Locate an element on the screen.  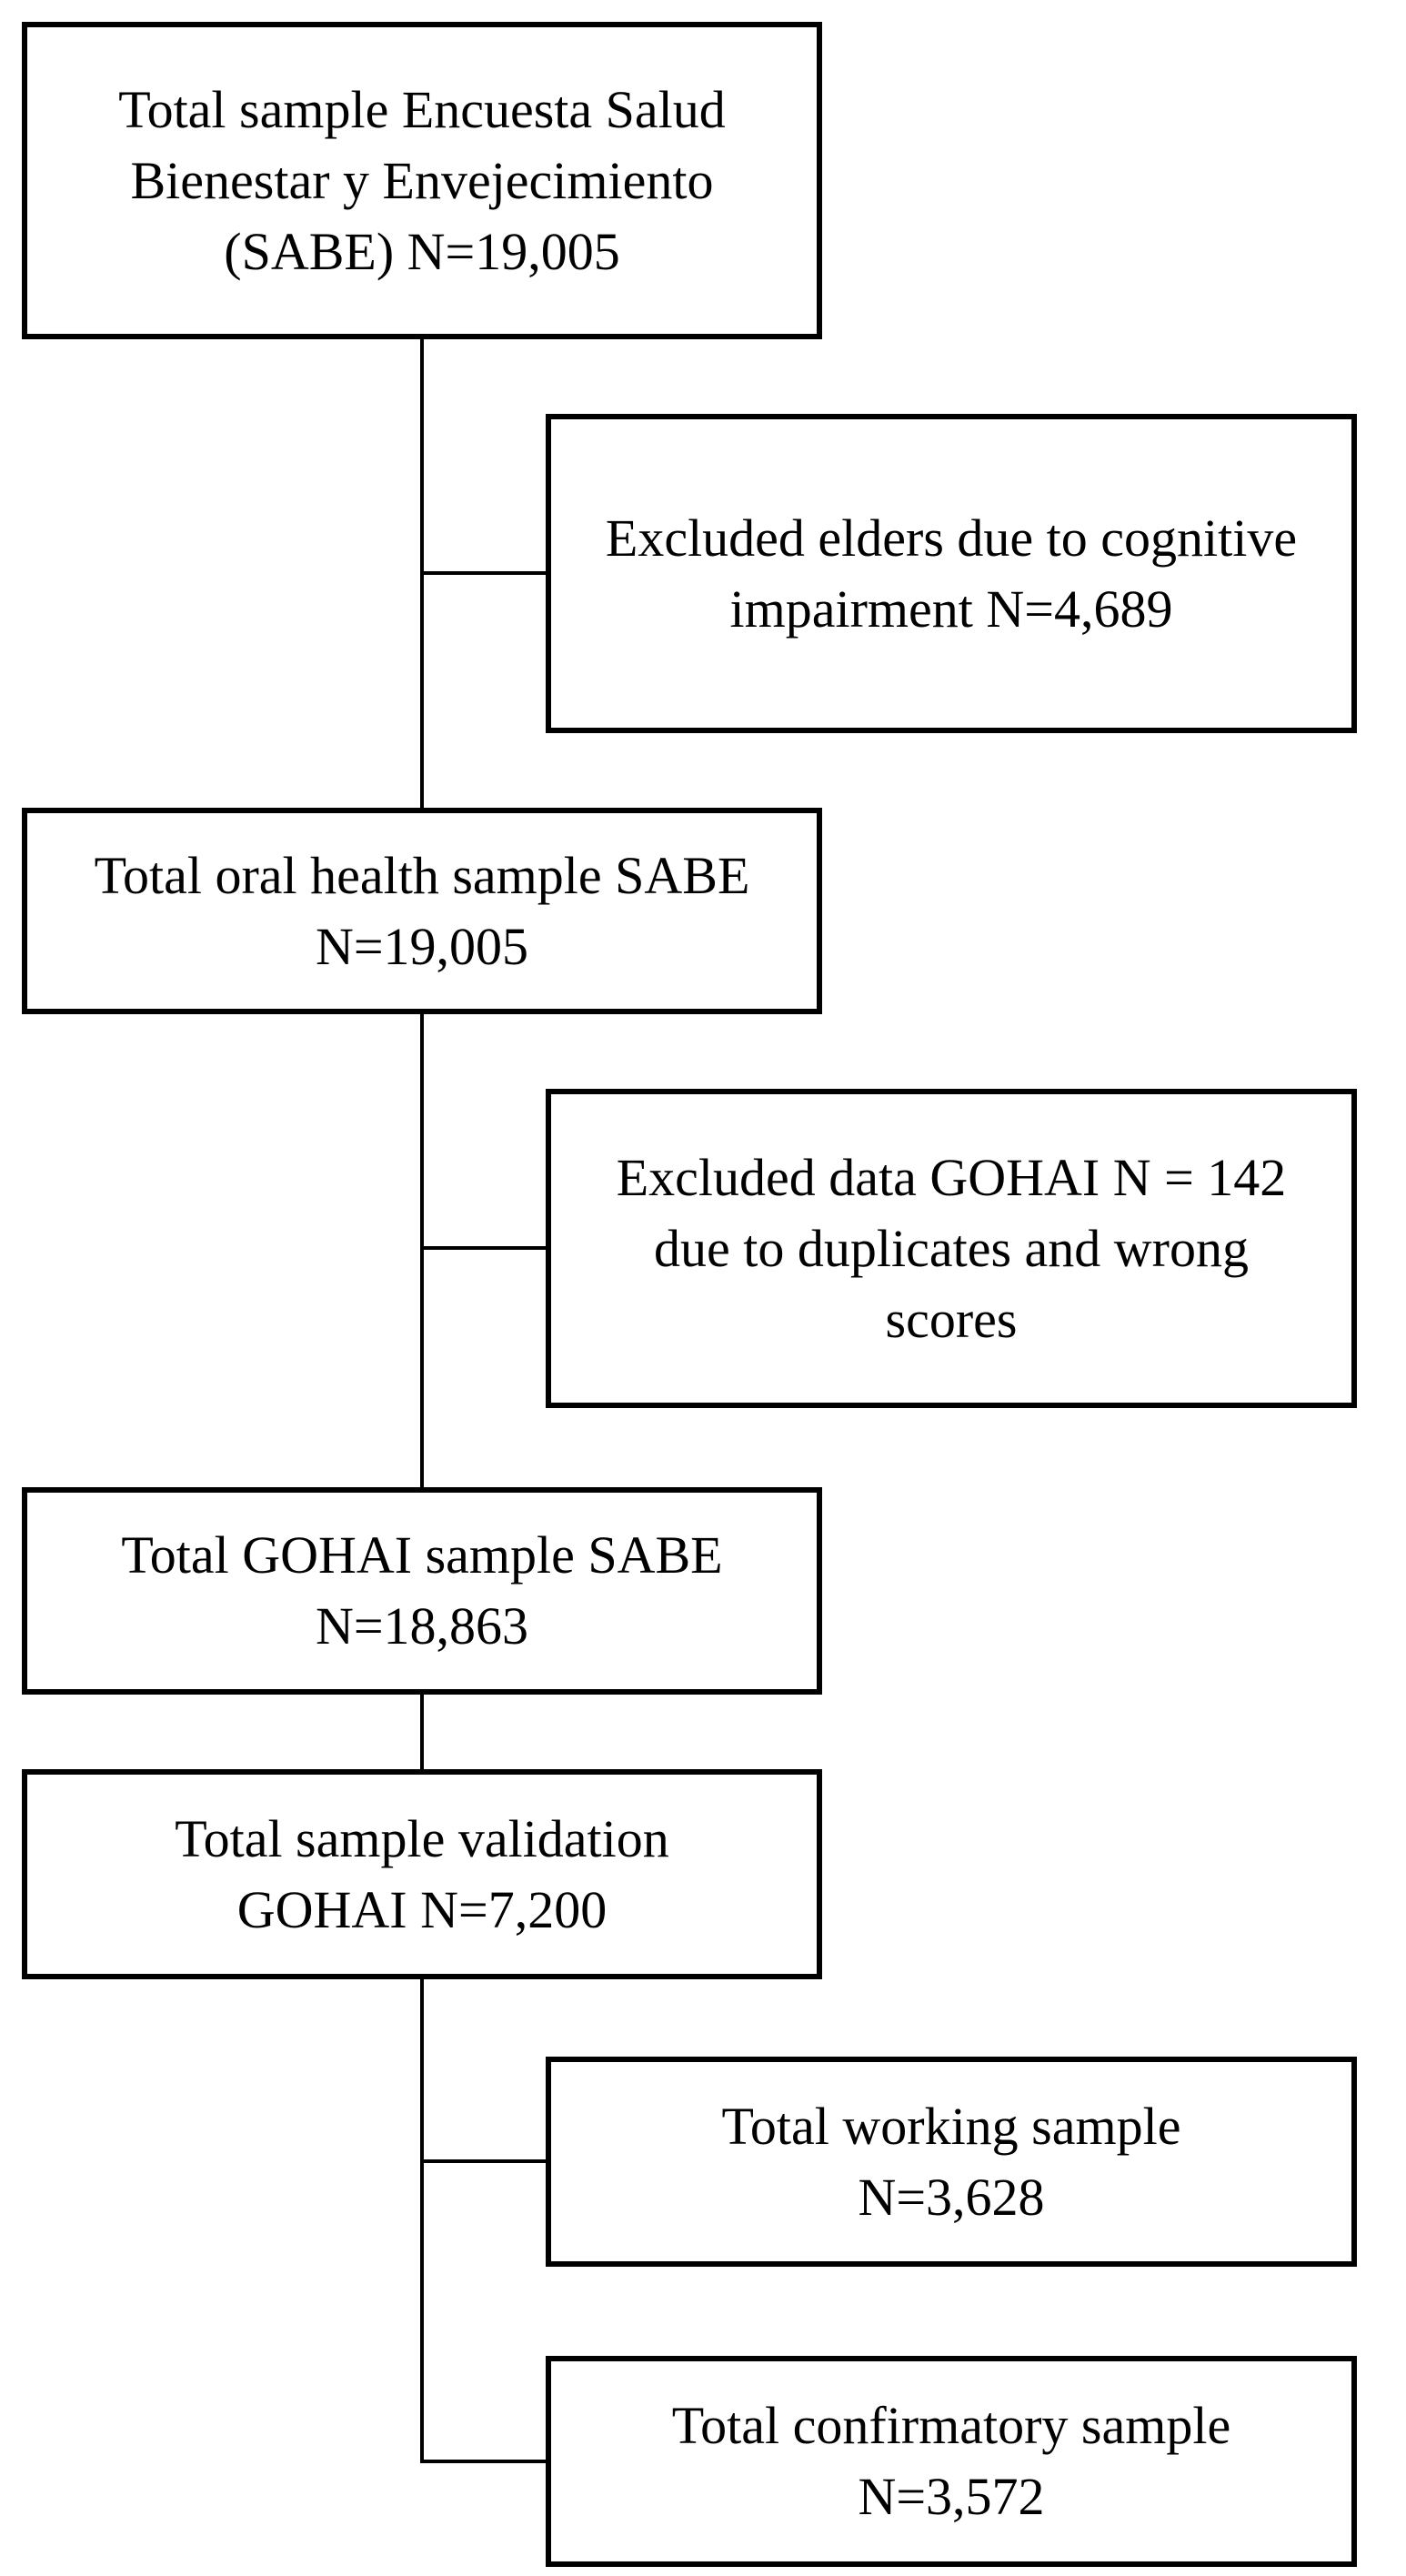
connector-box6-to-branches is located at coordinates (422, 2221).